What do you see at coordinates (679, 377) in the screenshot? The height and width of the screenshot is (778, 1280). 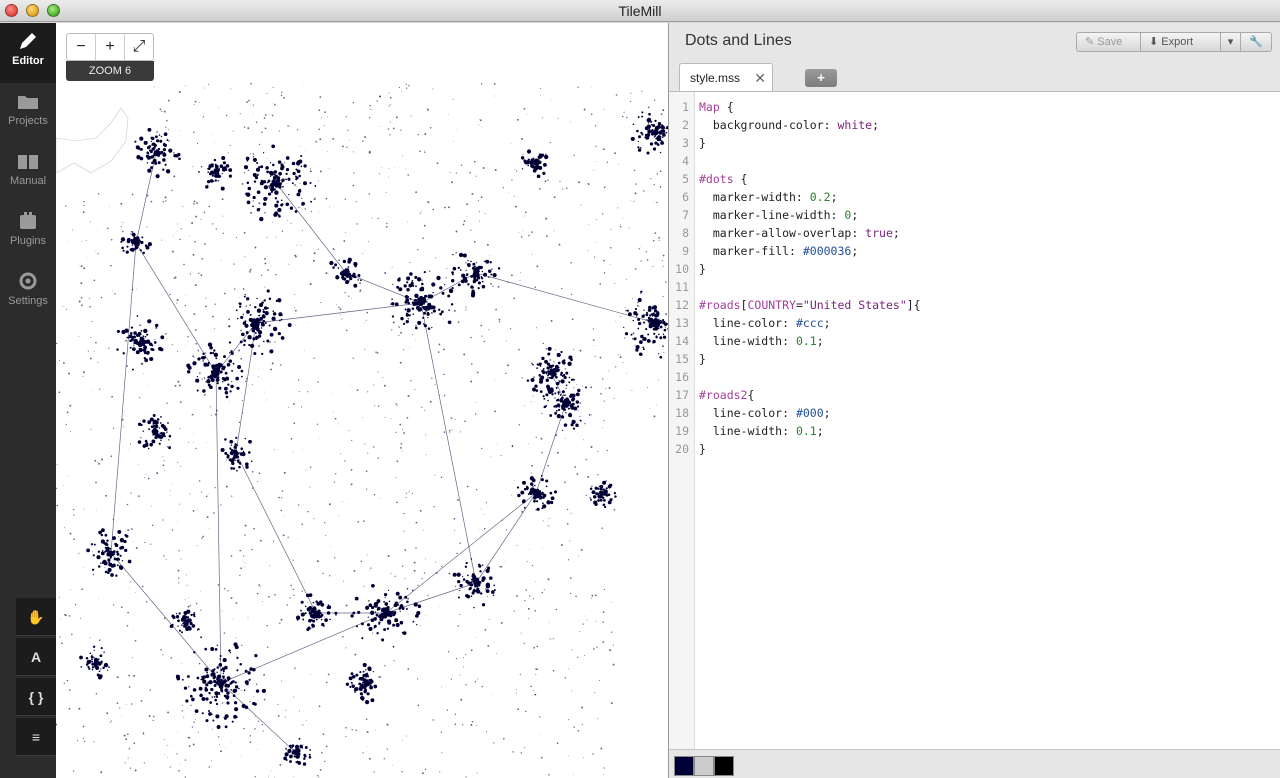 I see `code-line: 16` at bounding box center [679, 377].